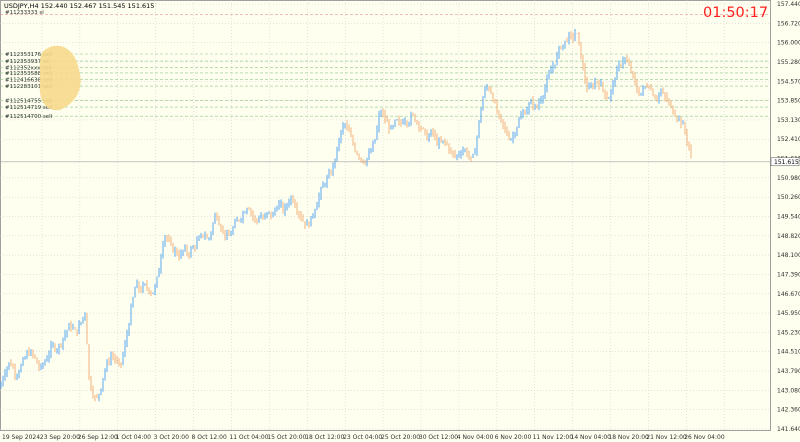 This screenshot has width=800, height=442. I want to click on y-tick-label: 145.950, so click(788, 313).